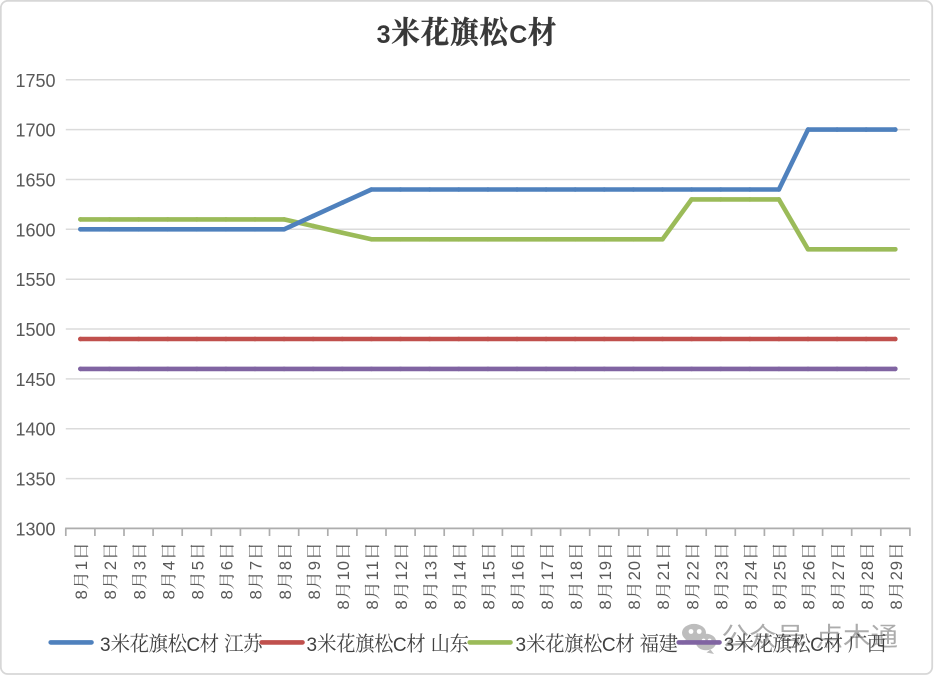  Describe the element at coordinates (35, 181) in the screenshot. I see `svg-text: 1650` at that location.